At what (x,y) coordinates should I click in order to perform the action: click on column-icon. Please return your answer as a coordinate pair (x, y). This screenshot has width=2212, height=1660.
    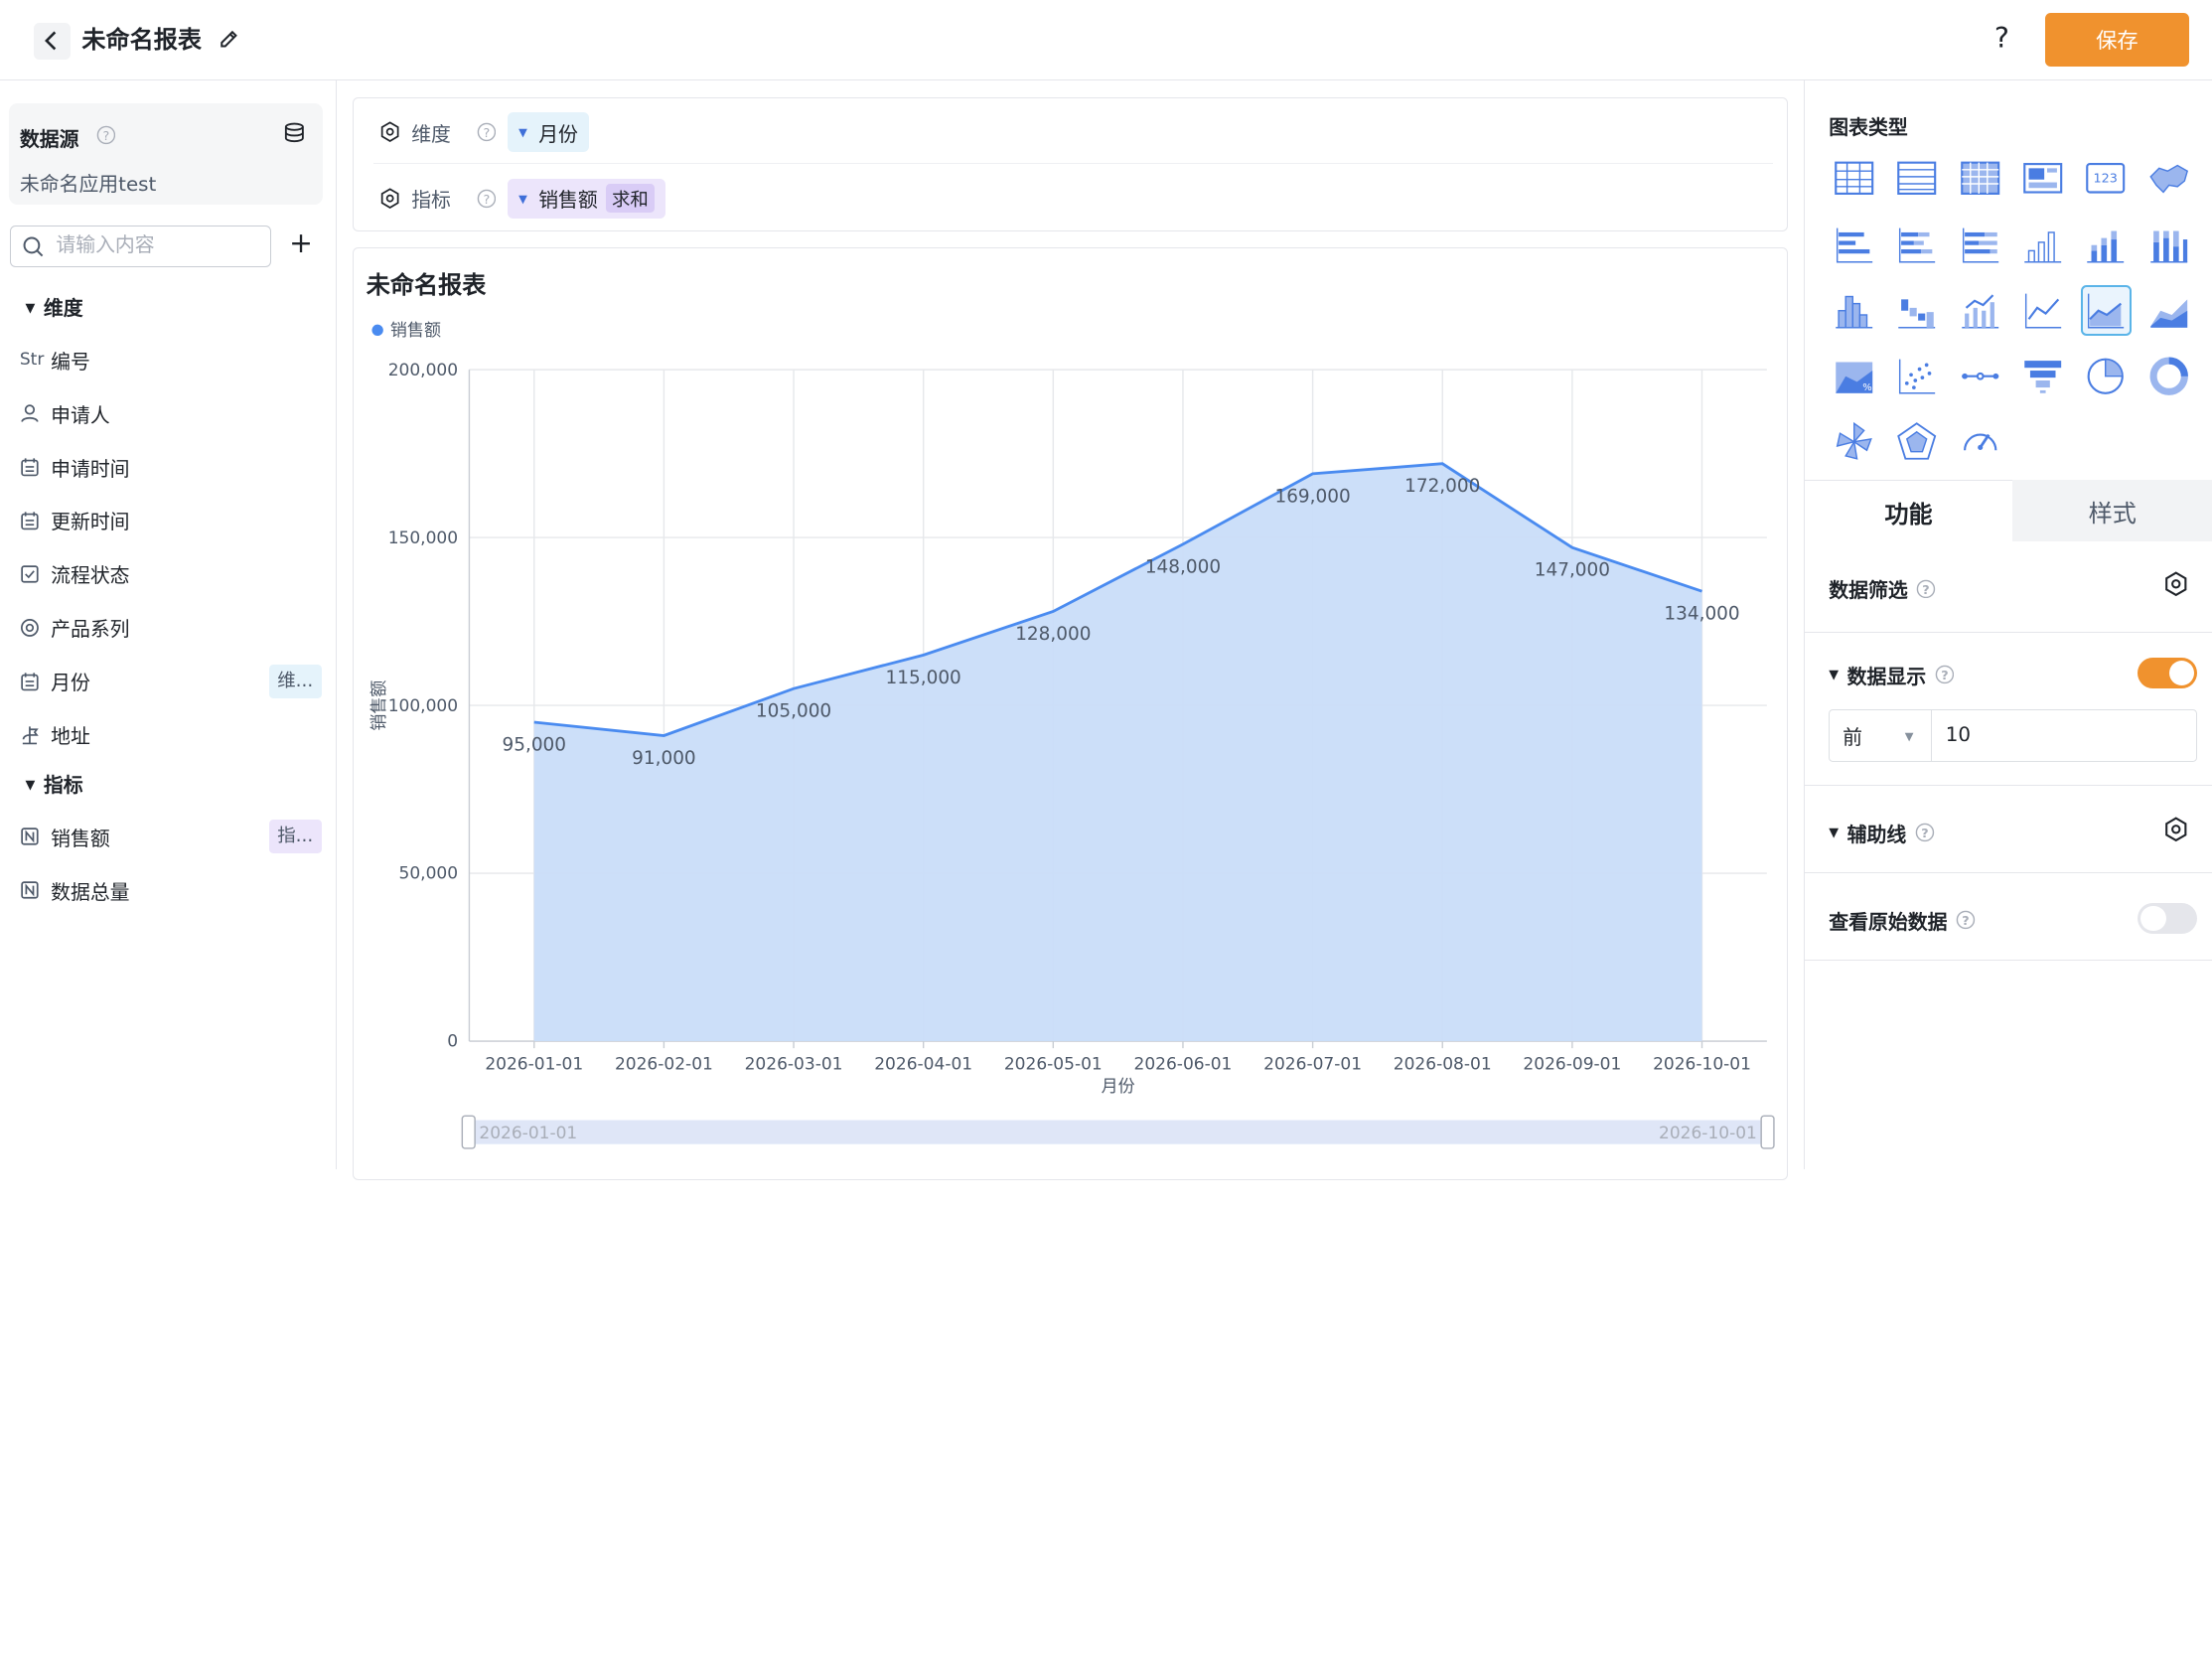
    Looking at the image, I should click on (2043, 246).